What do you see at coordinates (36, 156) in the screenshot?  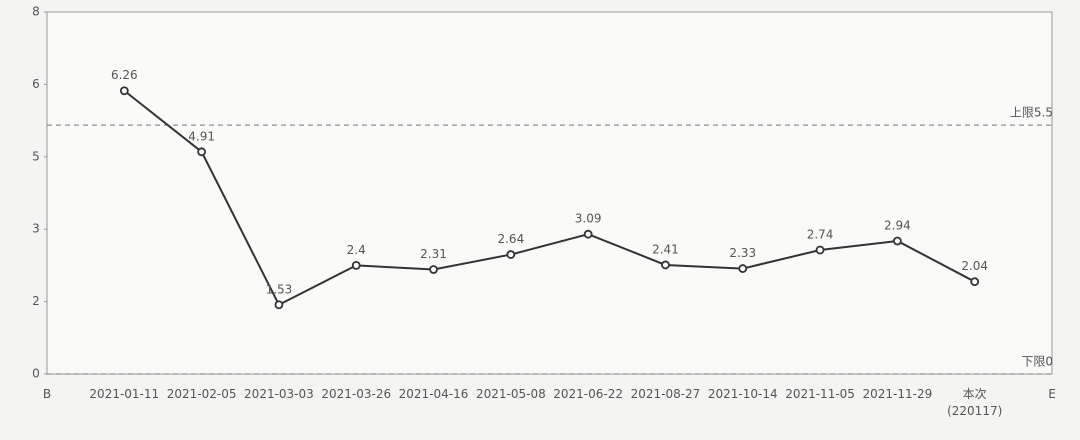 I see `y-tick-label: 5` at bounding box center [36, 156].